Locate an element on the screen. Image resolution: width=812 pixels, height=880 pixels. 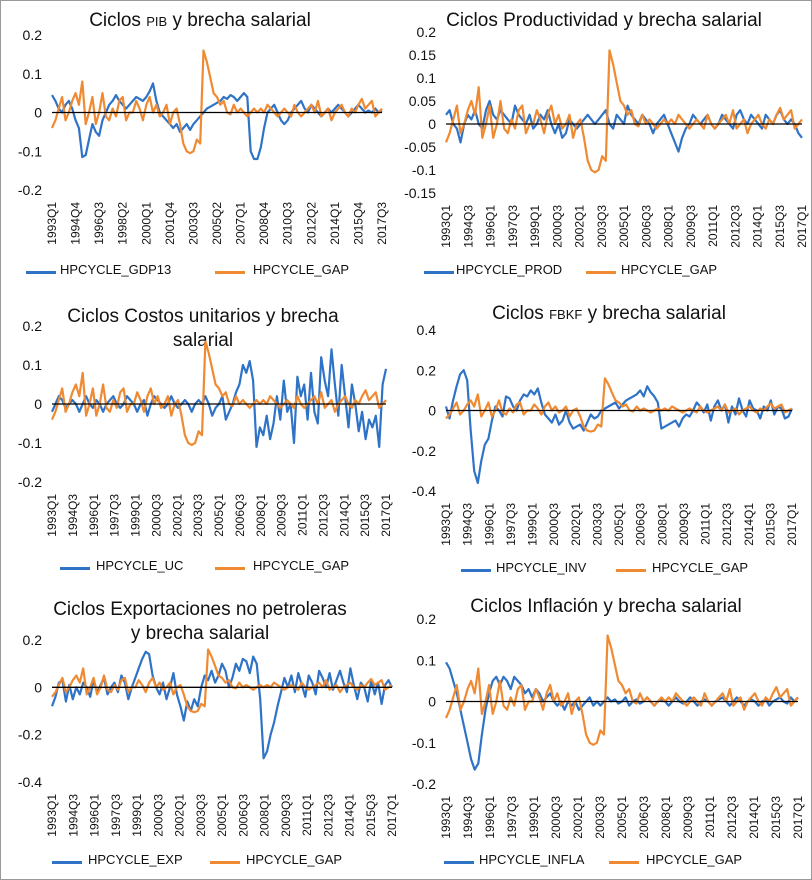
y-tick-label: 0.4 is located at coordinates (427, 330).